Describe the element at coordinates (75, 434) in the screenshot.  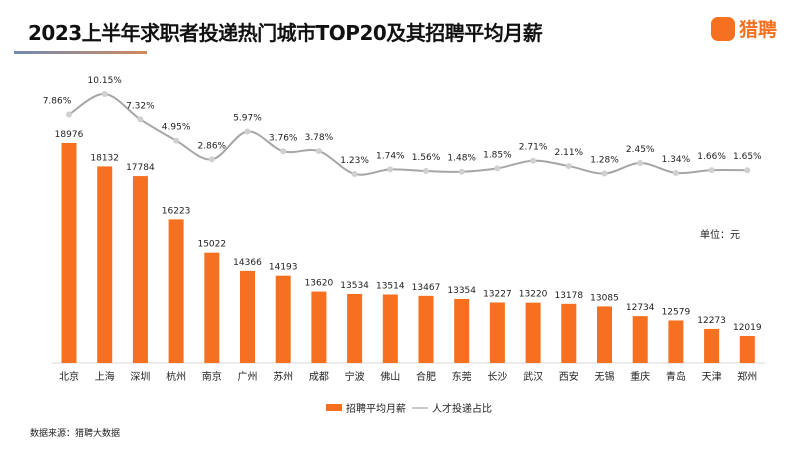
I see `source-note: 数据来源：猎聘大数据` at that location.